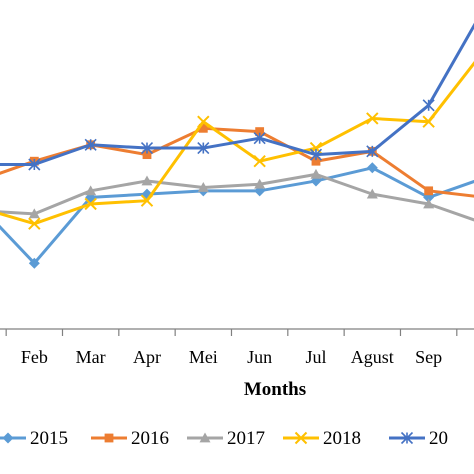  I want to click on x-axis-tick-labels: FebMarAprMeiJunJulAgustSepOk, so click(247, 357).